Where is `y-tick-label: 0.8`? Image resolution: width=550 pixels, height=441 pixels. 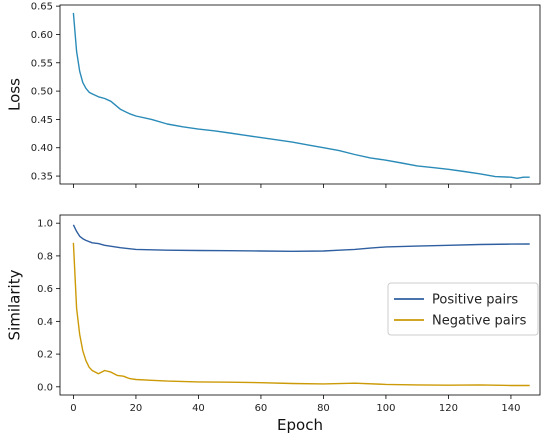
y-tick-label: 0.8 is located at coordinates (45, 256).